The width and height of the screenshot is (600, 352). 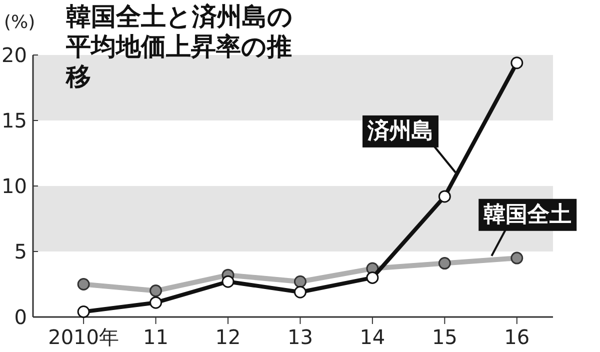 I want to click on series-label: 済州島, so click(x=400, y=131).